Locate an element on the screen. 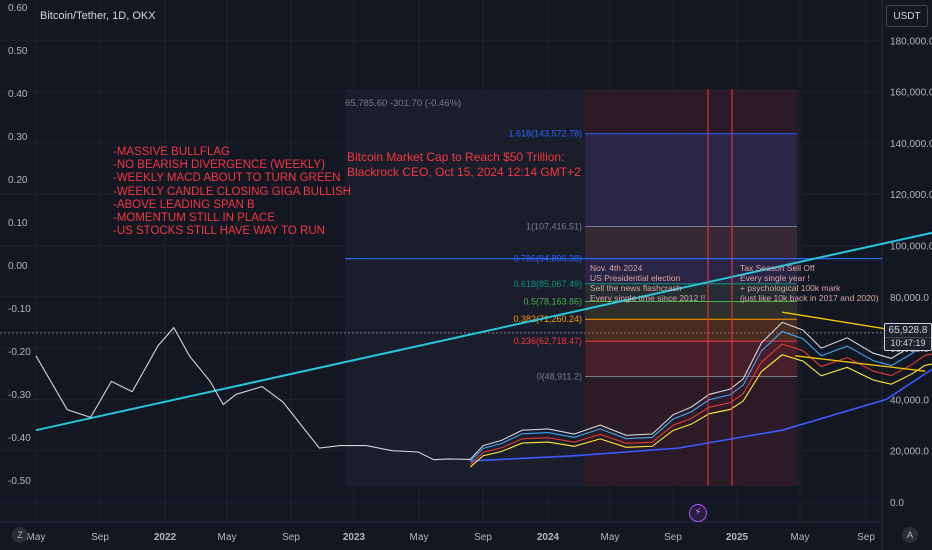 This screenshot has height=550, width=932. last-price: 65,928.8 is located at coordinates (908, 330).